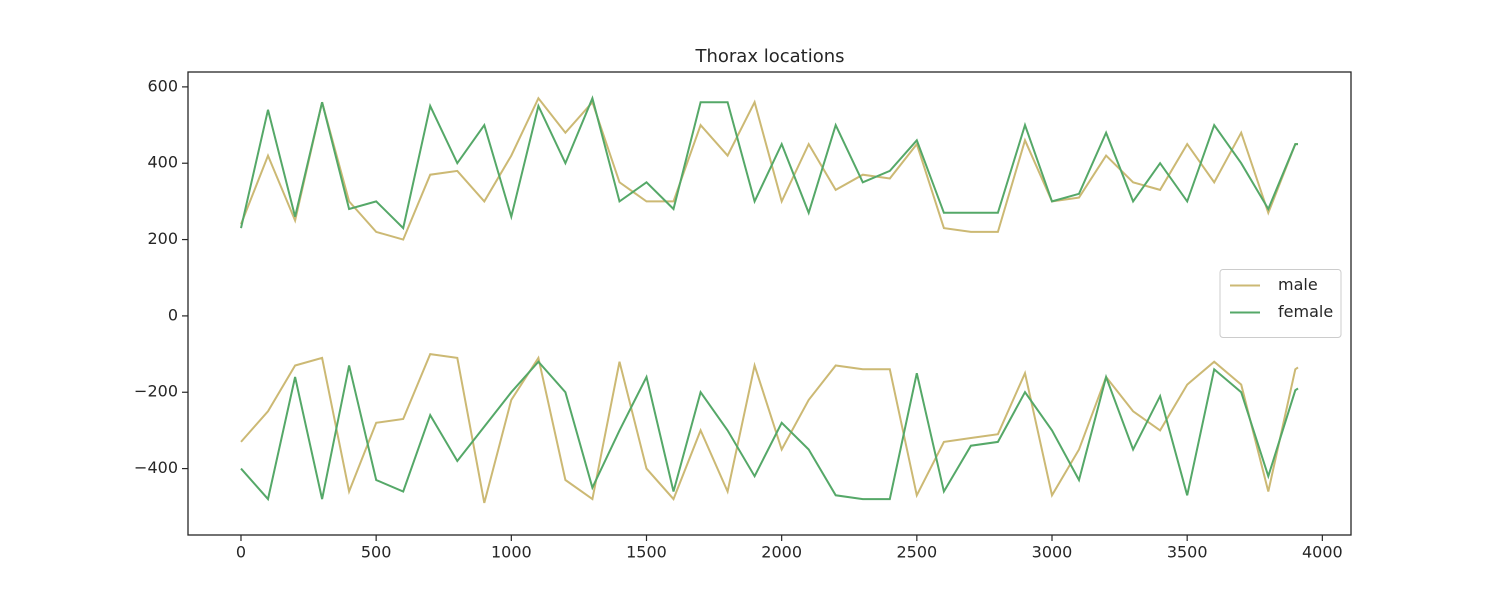 This screenshot has height=604, width=1500. I want to click on x-tick-label: 2000, so click(781, 552).